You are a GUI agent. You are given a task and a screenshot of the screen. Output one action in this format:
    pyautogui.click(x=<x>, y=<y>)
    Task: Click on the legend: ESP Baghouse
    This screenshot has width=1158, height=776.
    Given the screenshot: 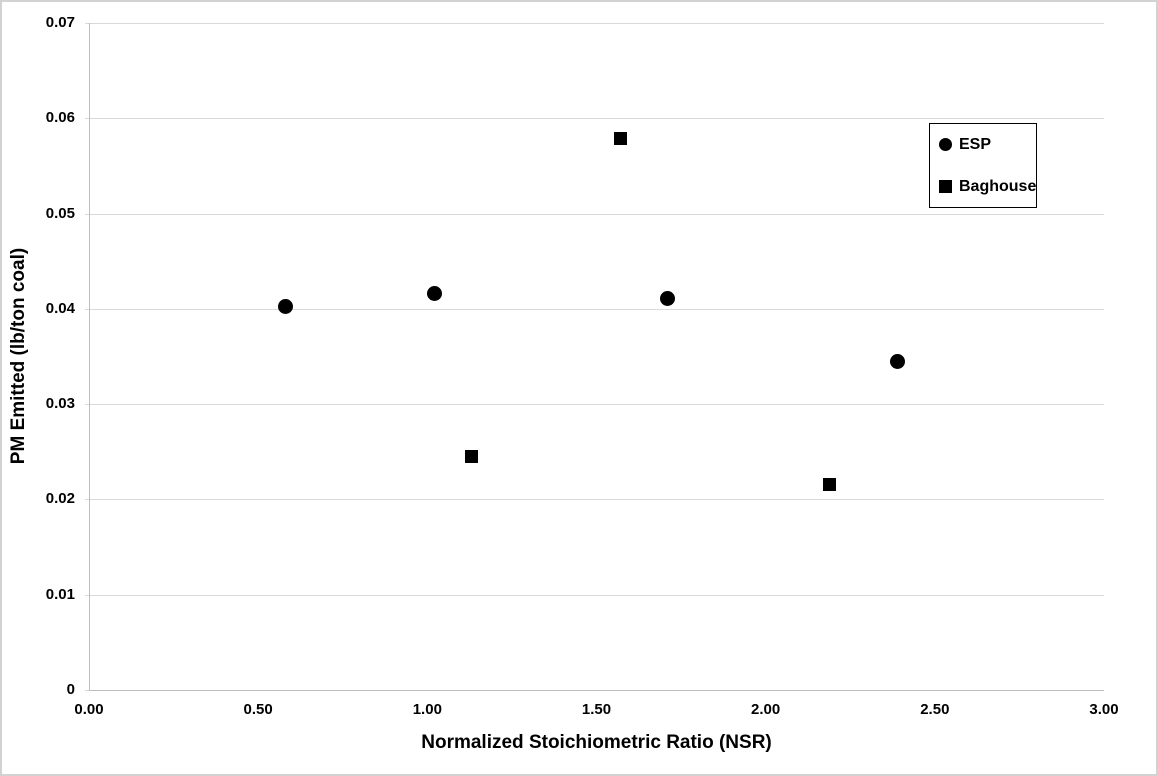 What is the action you would take?
    pyautogui.click(x=983, y=165)
    